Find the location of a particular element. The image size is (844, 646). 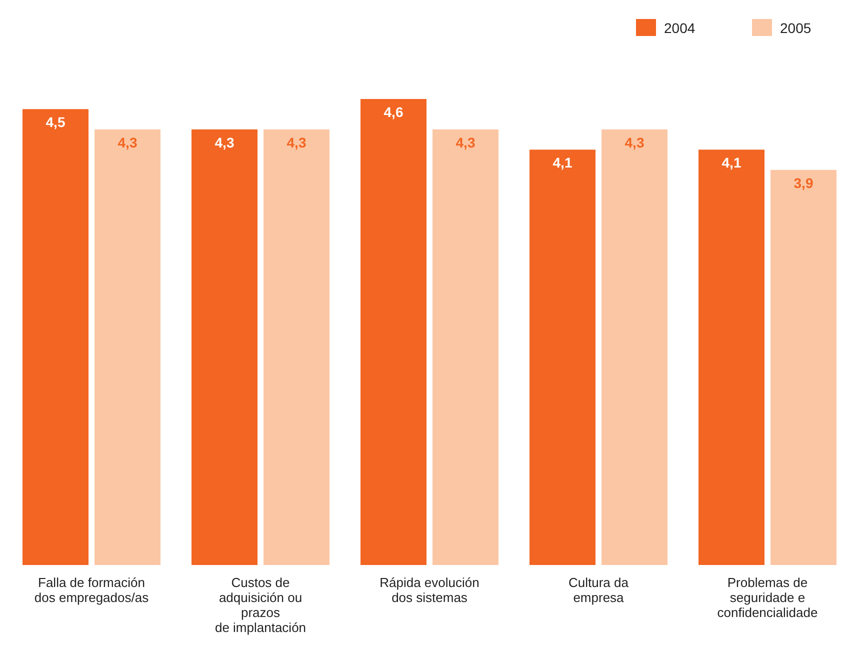

data-label: 4,6 is located at coordinates (394, 112).